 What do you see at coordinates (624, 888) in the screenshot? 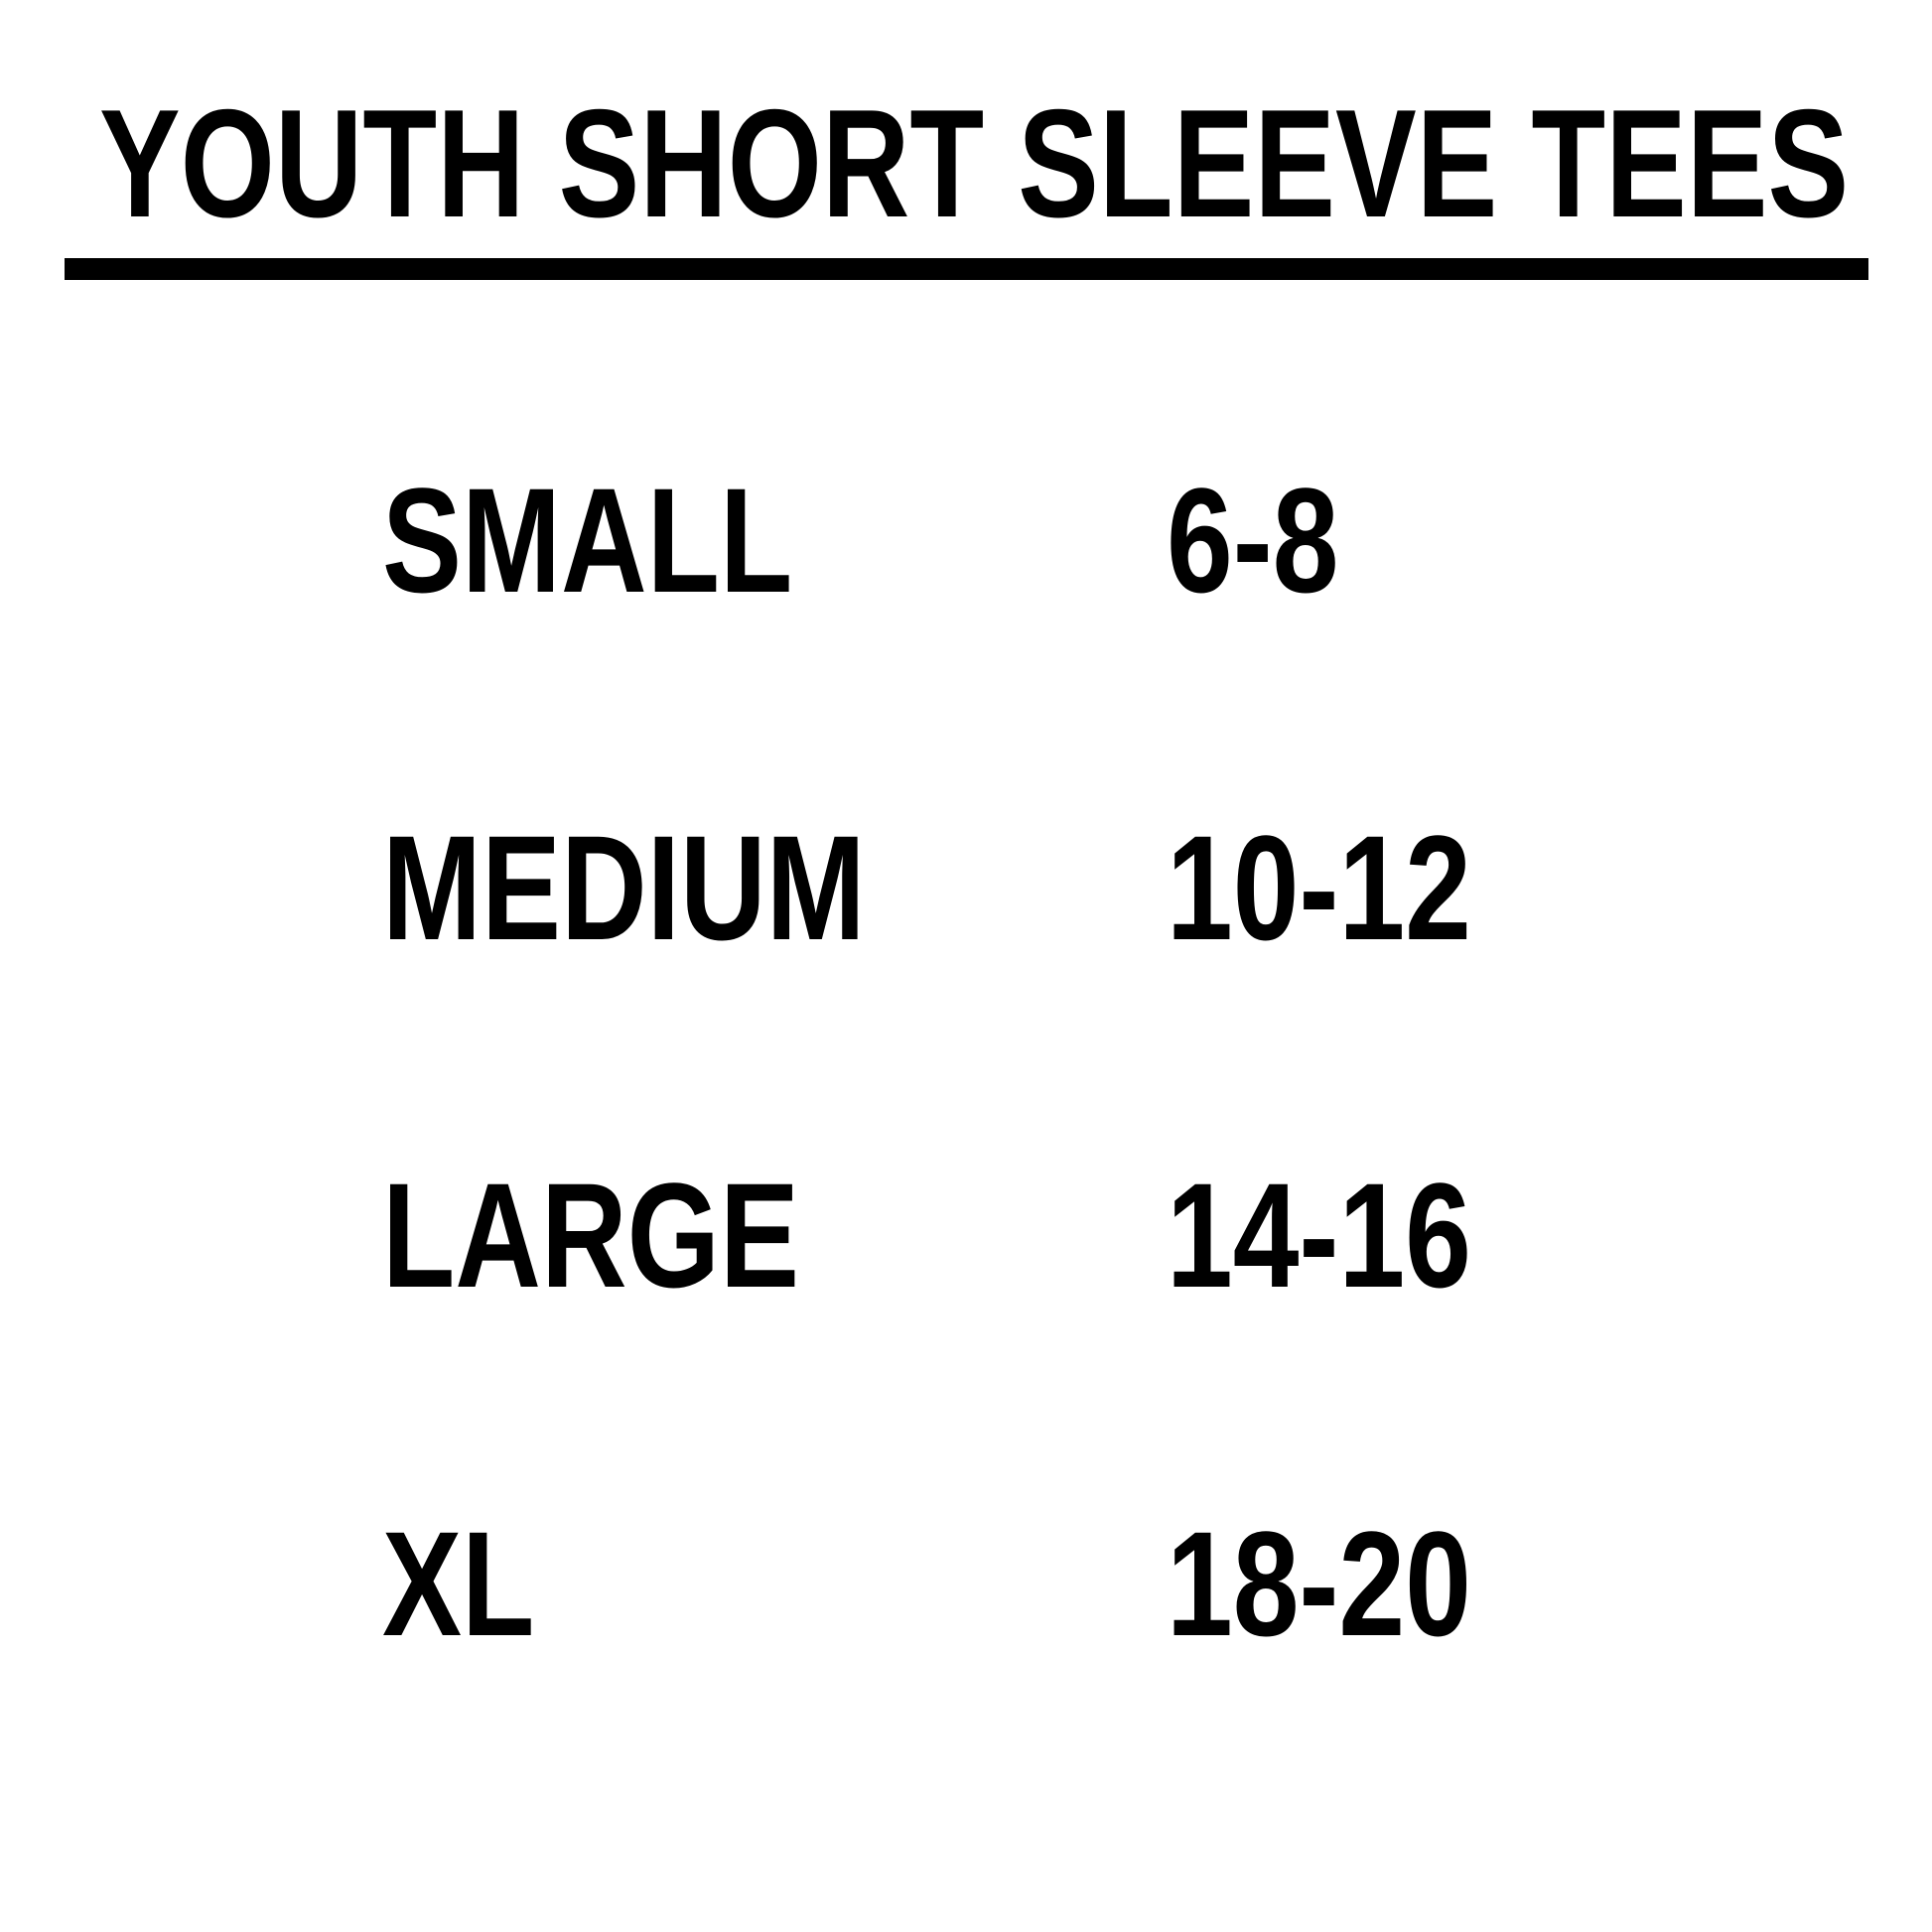
I see `size-label: MEDIUM` at bounding box center [624, 888].